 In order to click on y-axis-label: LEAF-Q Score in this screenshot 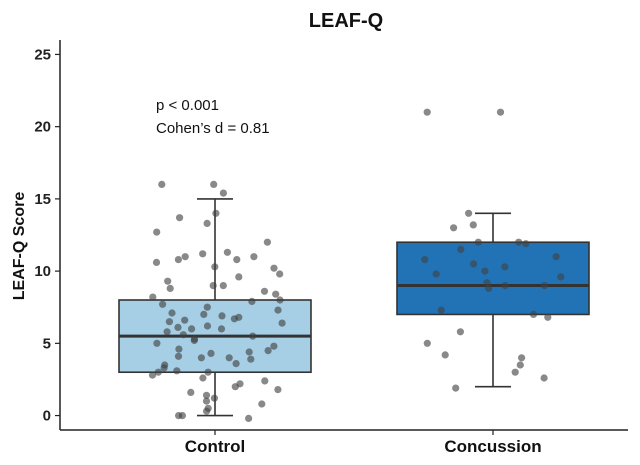, I will do `click(19, 246)`.